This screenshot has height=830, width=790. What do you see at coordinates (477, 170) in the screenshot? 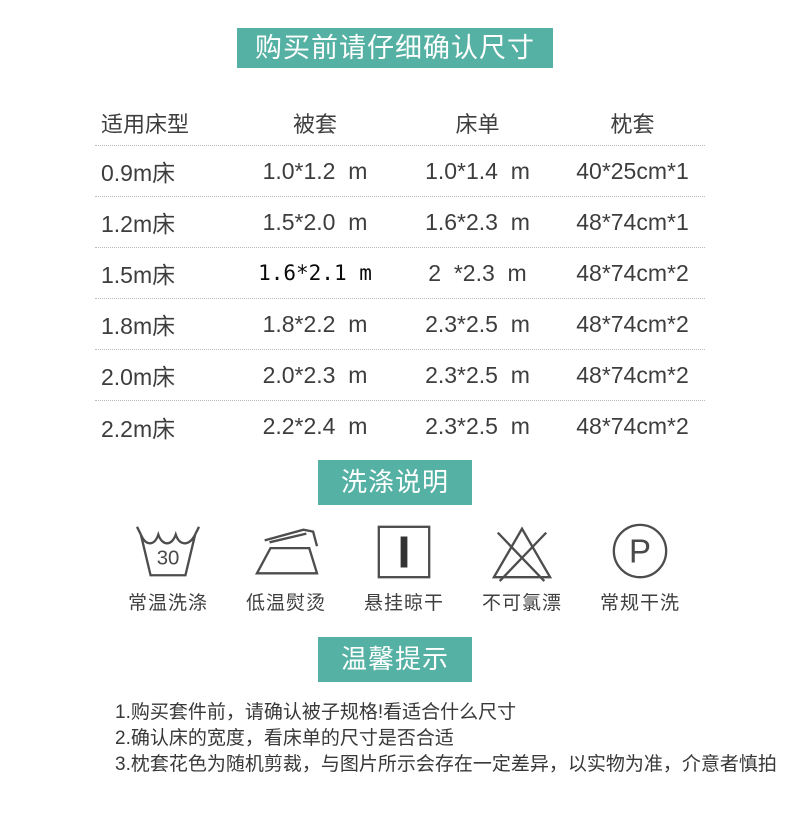
I see `bed-sheet-cell: 1.0*1.4 m` at bounding box center [477, 170].